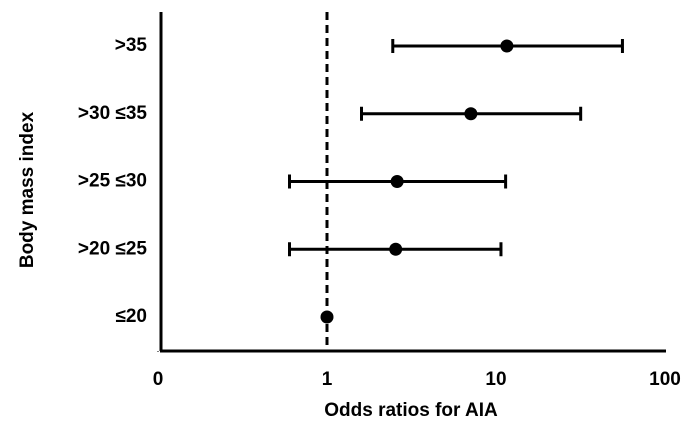 The image size is (684, 426). What do you see at coordinates (411, 410) in the screenshot?
I see `x-axis-title: Odds ratios for AIA` at bounding box center [411, 410].